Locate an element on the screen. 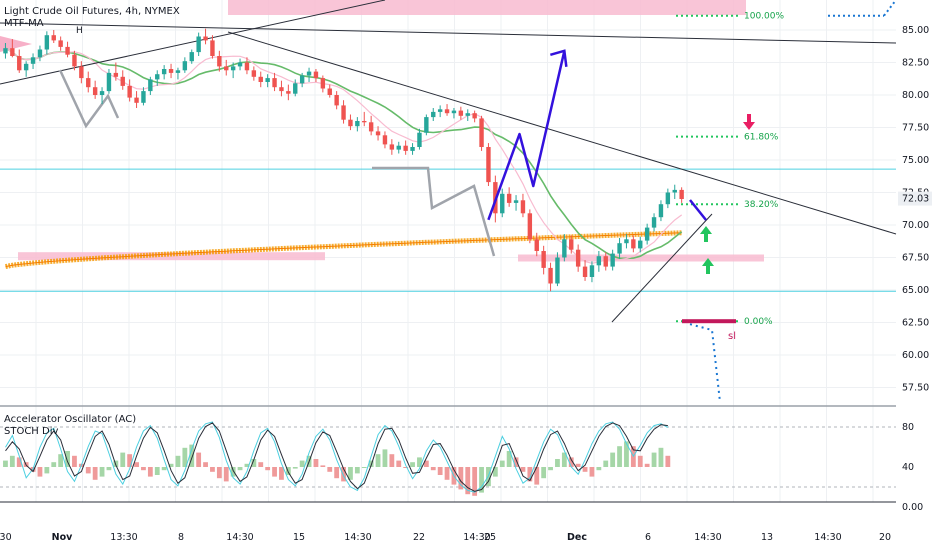  osc-tick-label: 40 is located at coordinates (908, 467).